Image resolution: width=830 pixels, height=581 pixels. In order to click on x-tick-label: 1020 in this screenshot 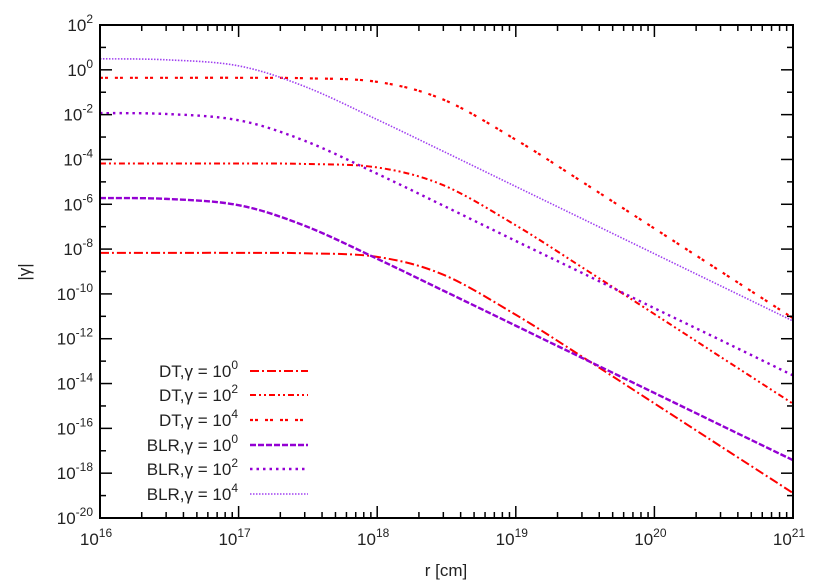, I will do `click(650, 537)`.